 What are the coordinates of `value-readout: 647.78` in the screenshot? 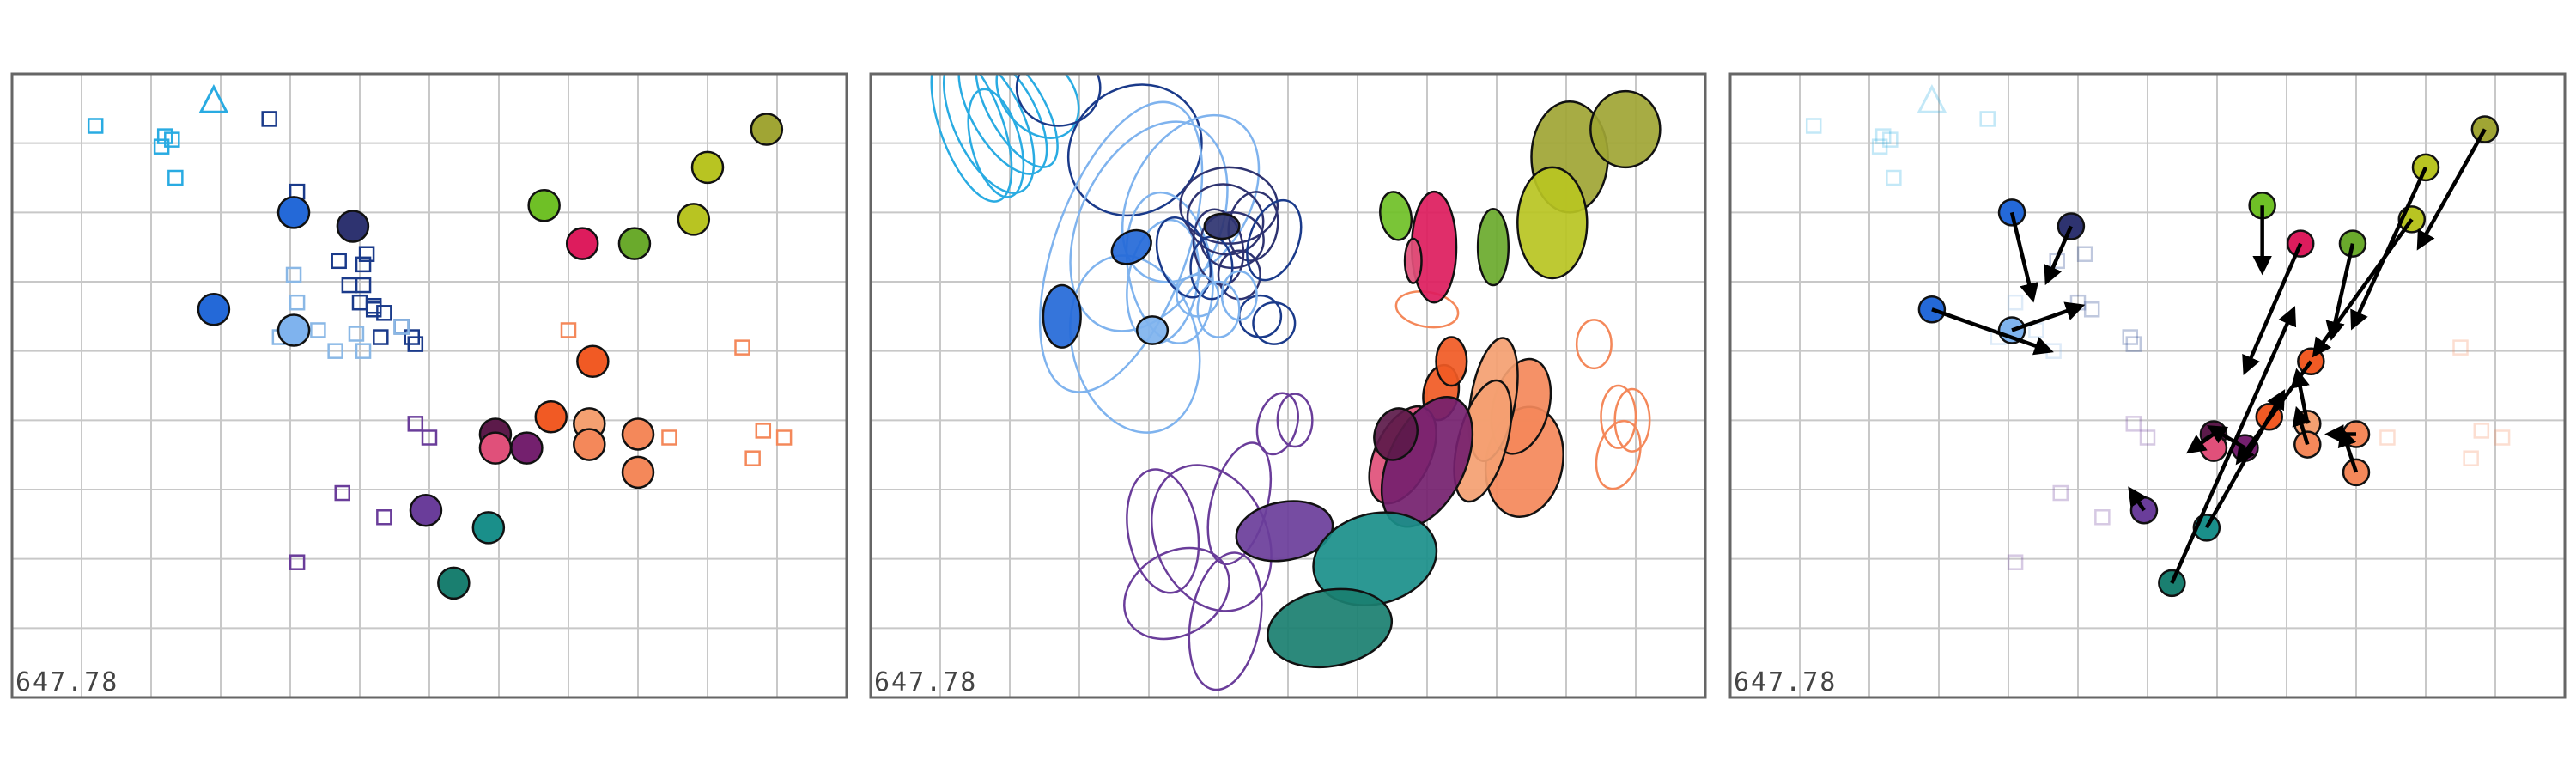 It's located at (66, 682).